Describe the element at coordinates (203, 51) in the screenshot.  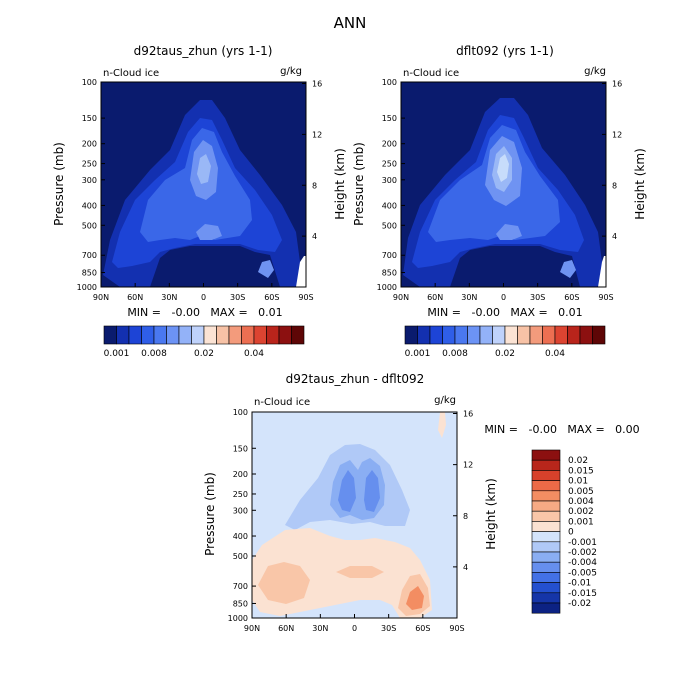
I see `panel-1-title: d92taus_zhun (yrs 1-1)` at that location.